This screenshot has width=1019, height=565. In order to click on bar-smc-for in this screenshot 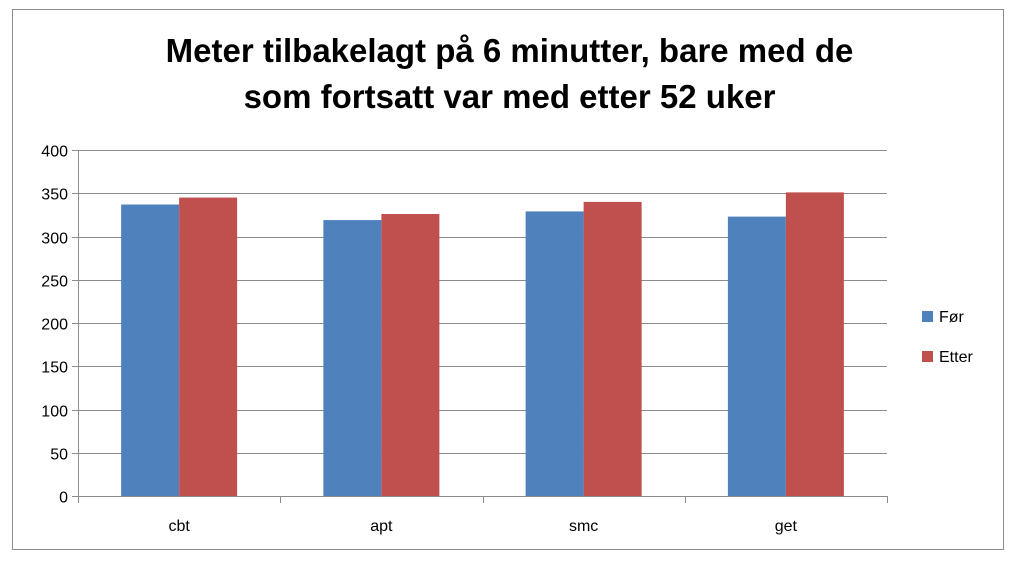, I will do `click(554, 354)`.